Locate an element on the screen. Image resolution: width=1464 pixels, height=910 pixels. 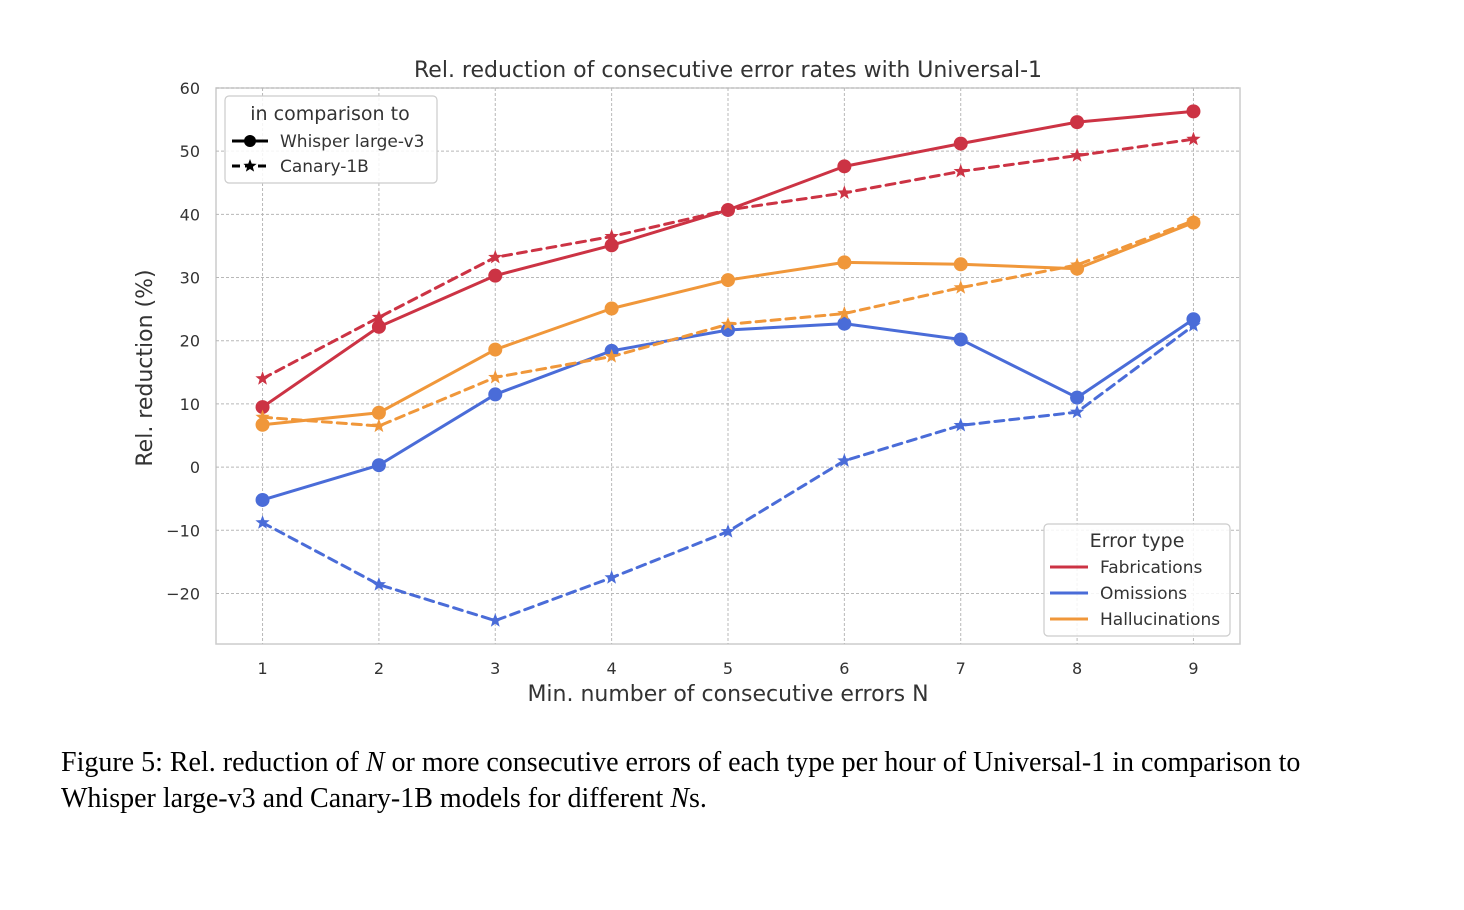
x-tick-label: 1 is located at coordinates (262, 668).